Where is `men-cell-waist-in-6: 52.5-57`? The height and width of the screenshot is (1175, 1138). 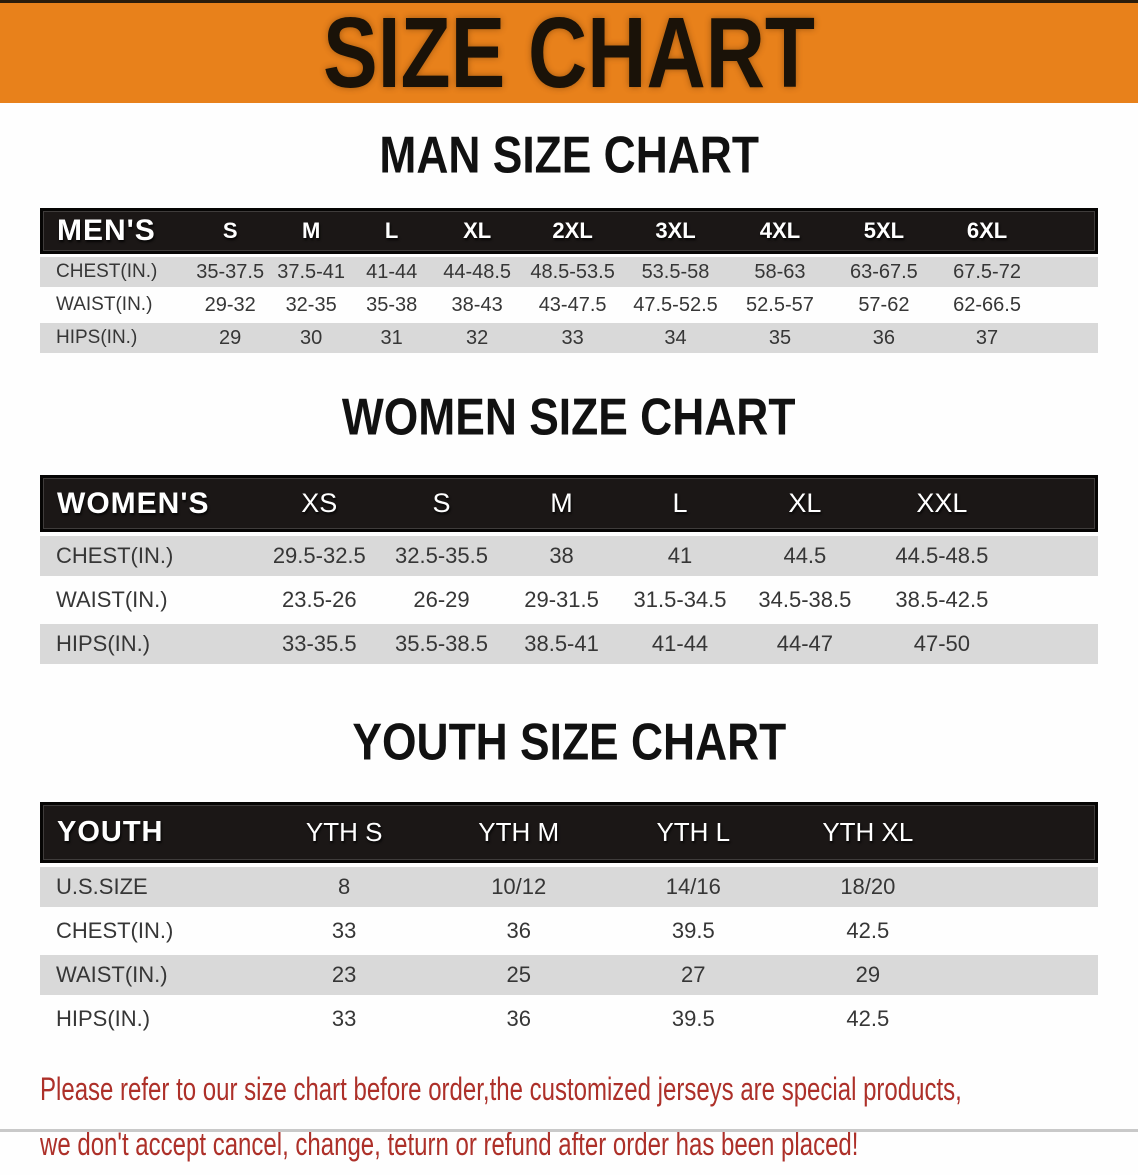
men-cell-waist-in-6: 52.5-57 is located at coordinates (780, 304).